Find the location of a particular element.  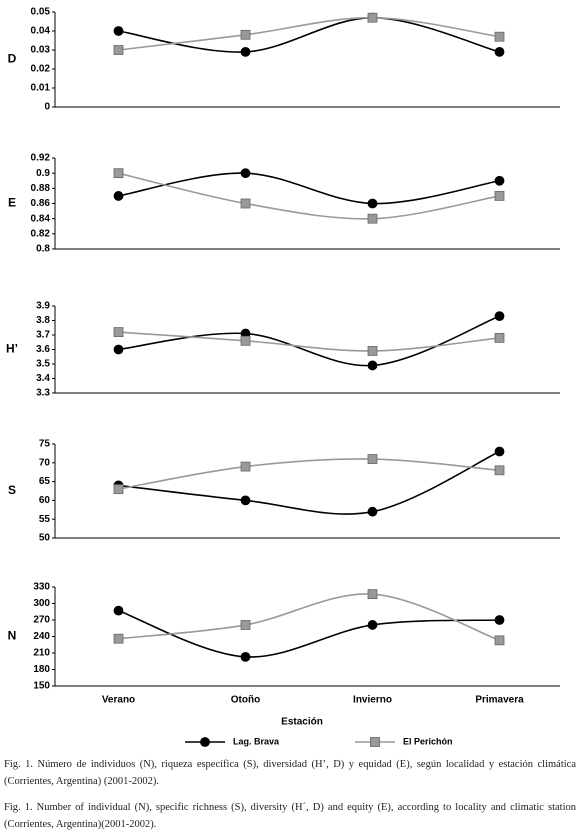

legend-label: Lag. Brava is located at coordinates (256, 741).